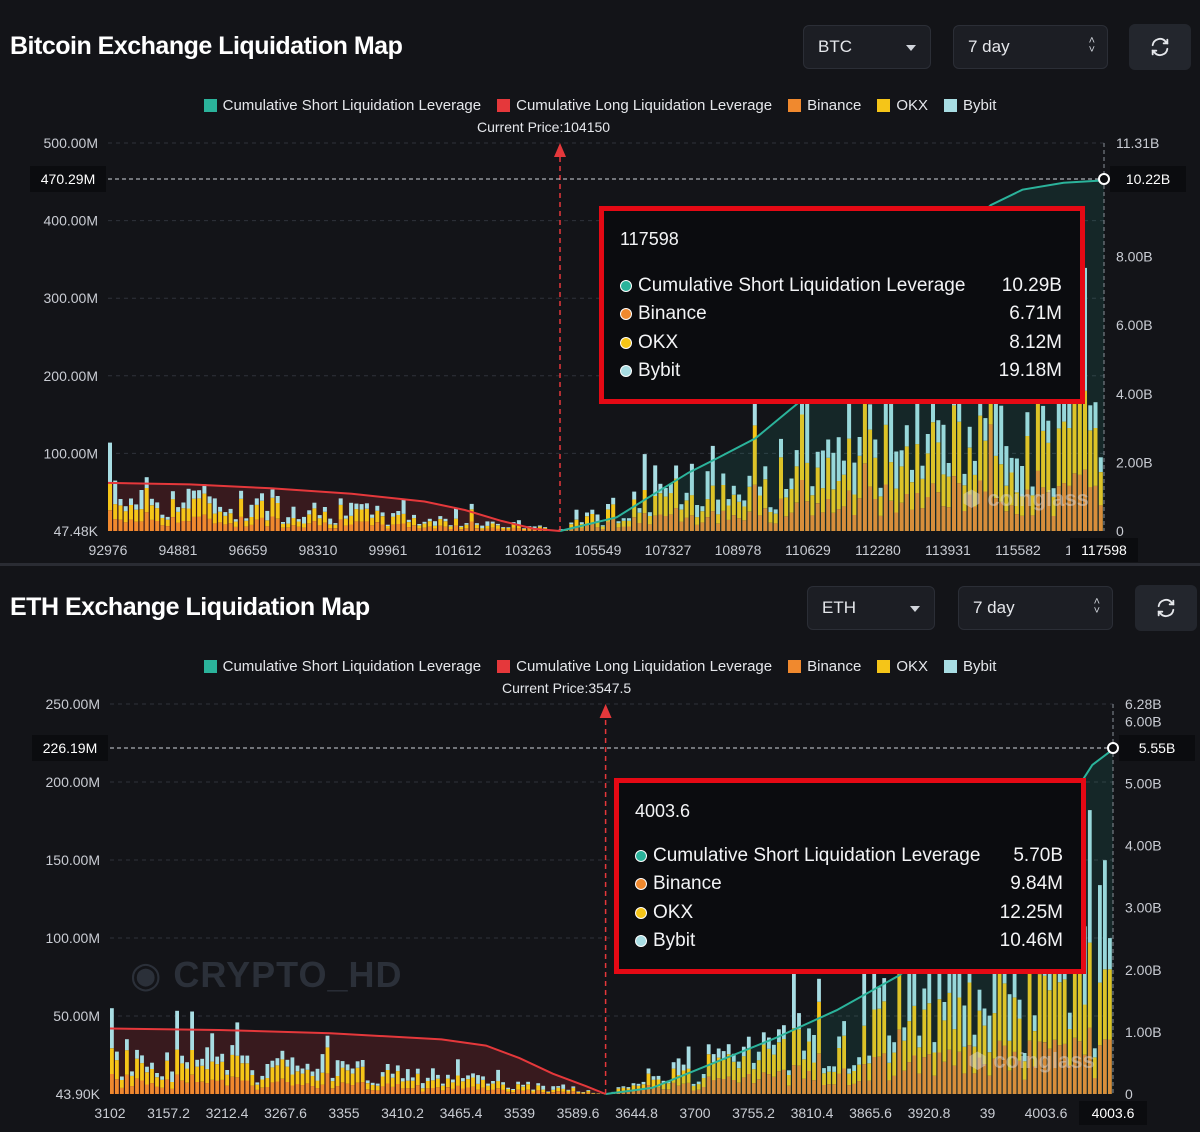 This screenshot has height=1132, width=1200. Describe the element at coordinates (560, 150) in the screenshot. I see `arrow-up-icon` at that location.